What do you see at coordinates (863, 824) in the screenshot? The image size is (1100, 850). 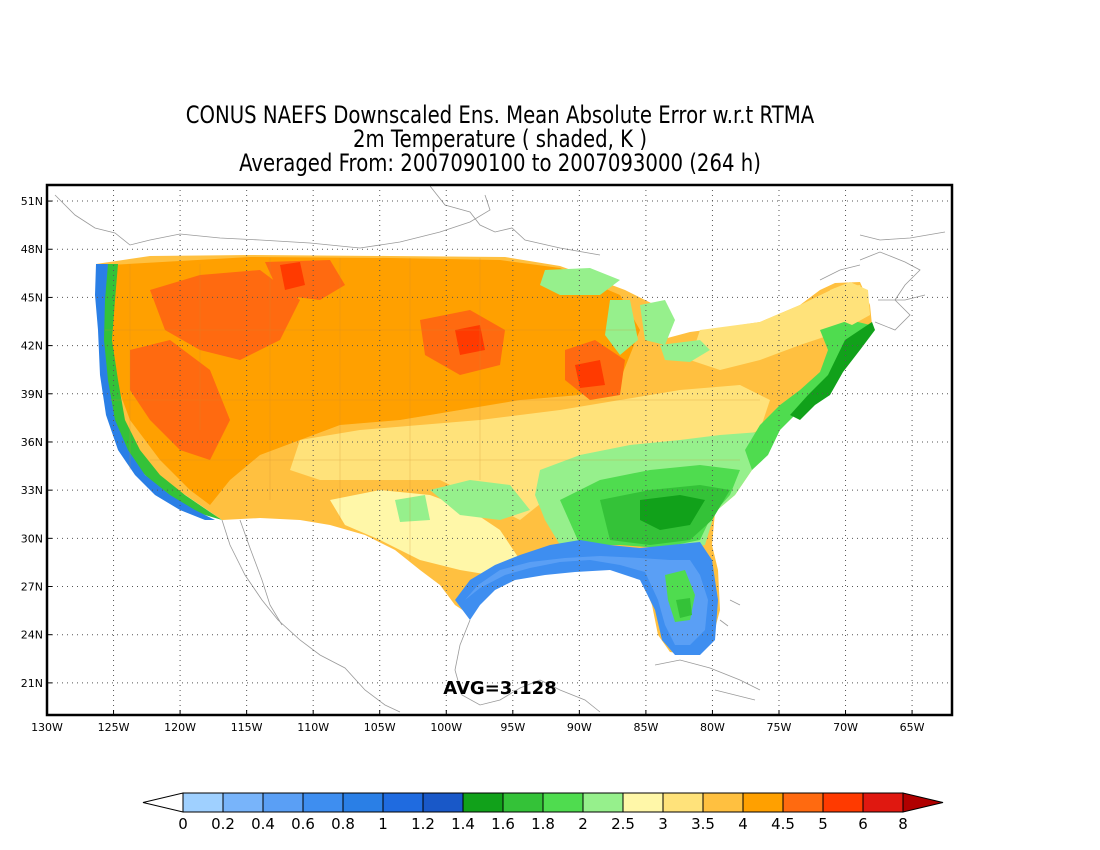 I see `colorbar-label: 6` at bounding box center [863, 824].